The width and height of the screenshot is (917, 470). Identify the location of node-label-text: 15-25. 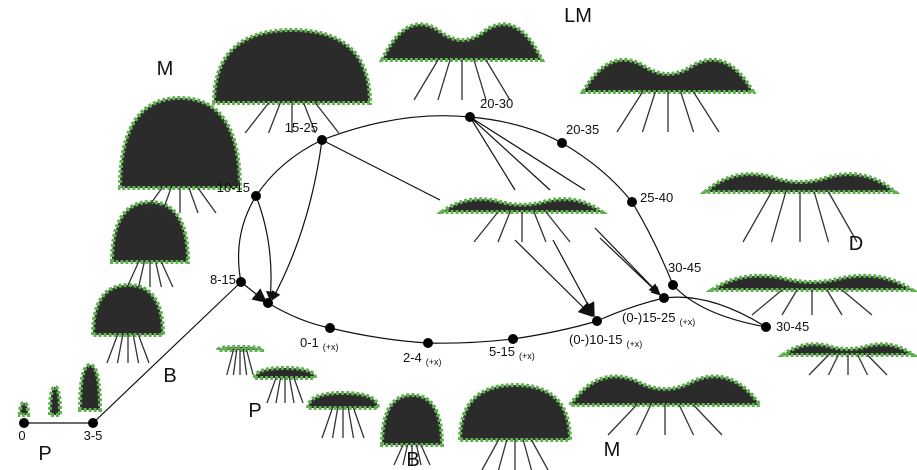
(301, 127).